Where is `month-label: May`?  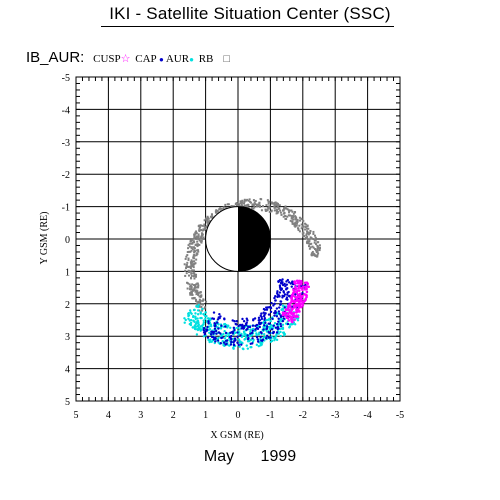
month-label: May is located at coordinates (219, 456).